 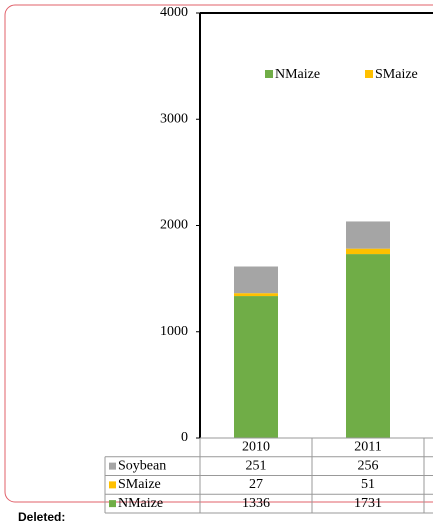 What do you see at coordinates (140, 503) in the screenshot?
I see `table-series-label: NMaize` at bounding box center [140, 503].